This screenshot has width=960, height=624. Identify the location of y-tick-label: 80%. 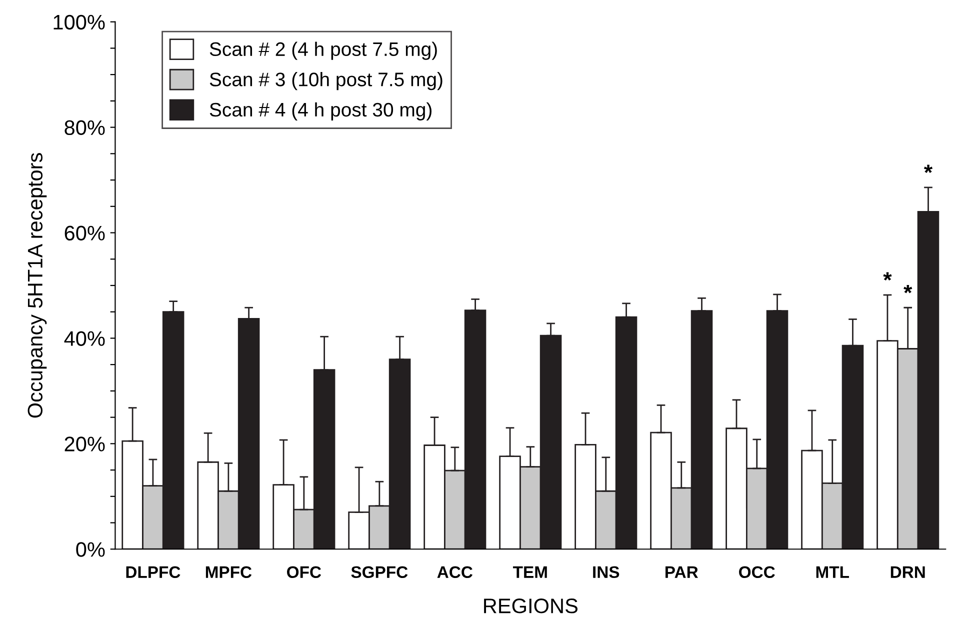
(84, 128).